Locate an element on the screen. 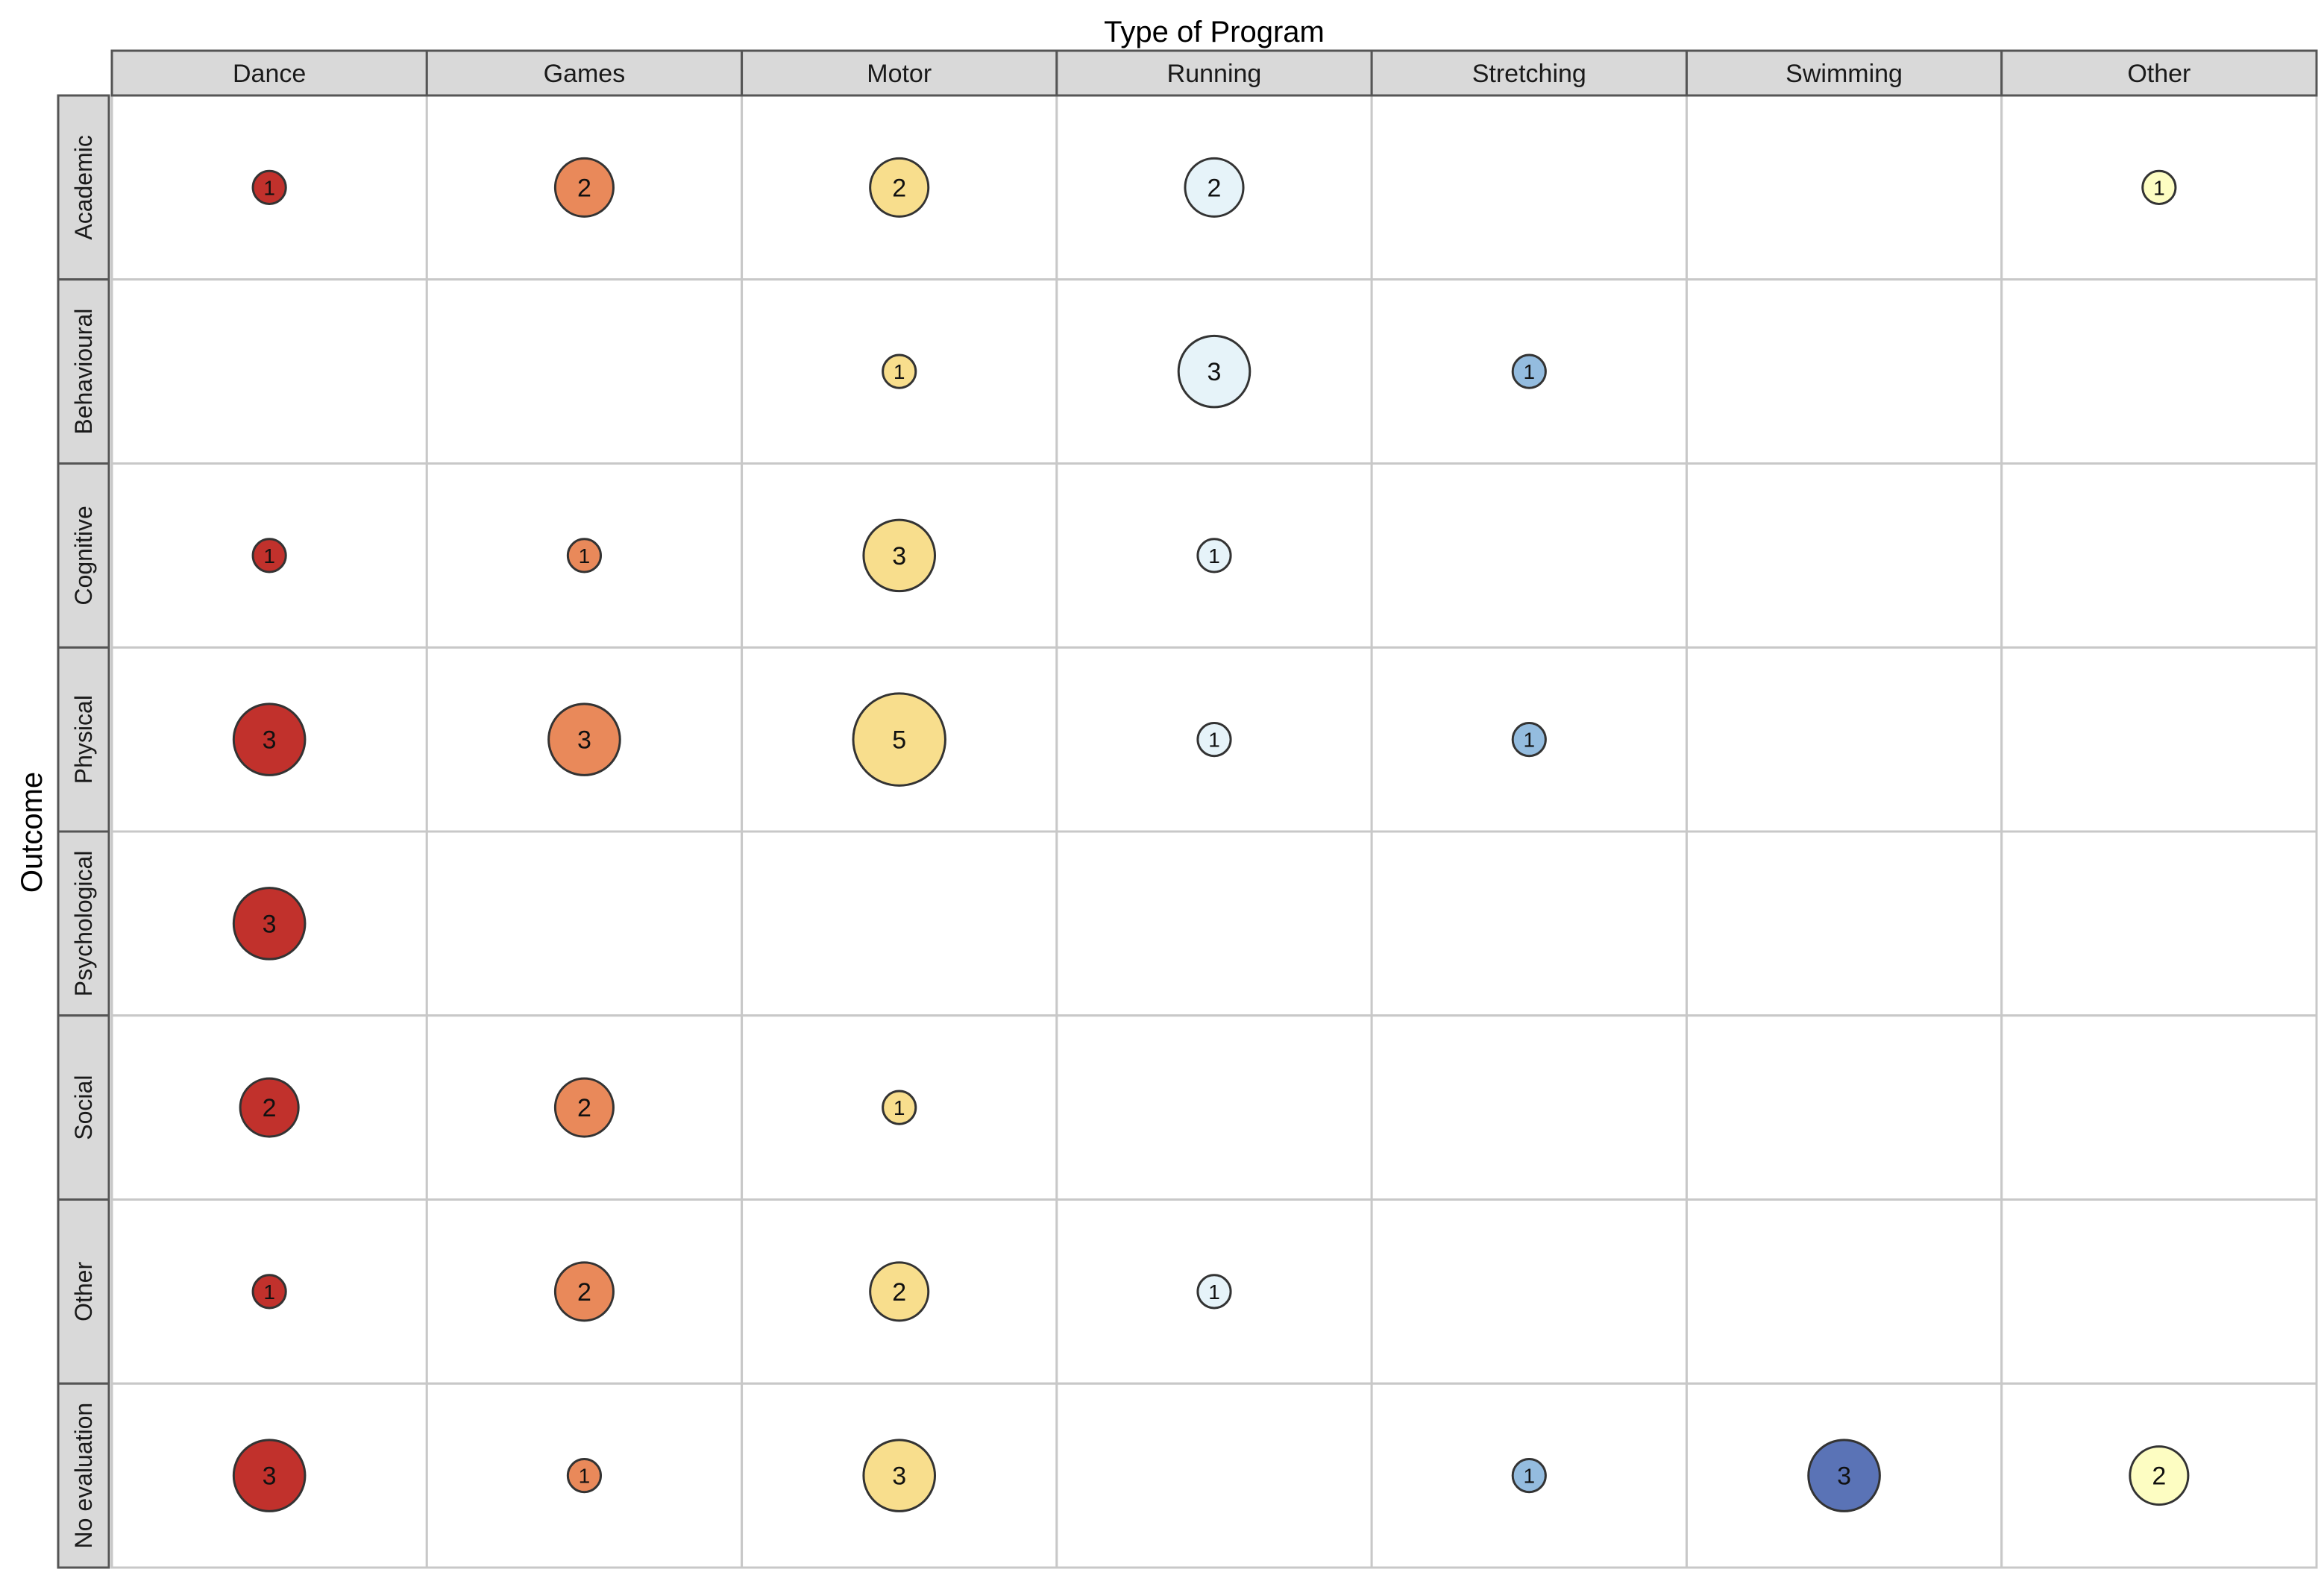 Image resolution: width=2324 pixels, height=1581 pixels. bubble-academic-motor is located at coordinates (900, 187).